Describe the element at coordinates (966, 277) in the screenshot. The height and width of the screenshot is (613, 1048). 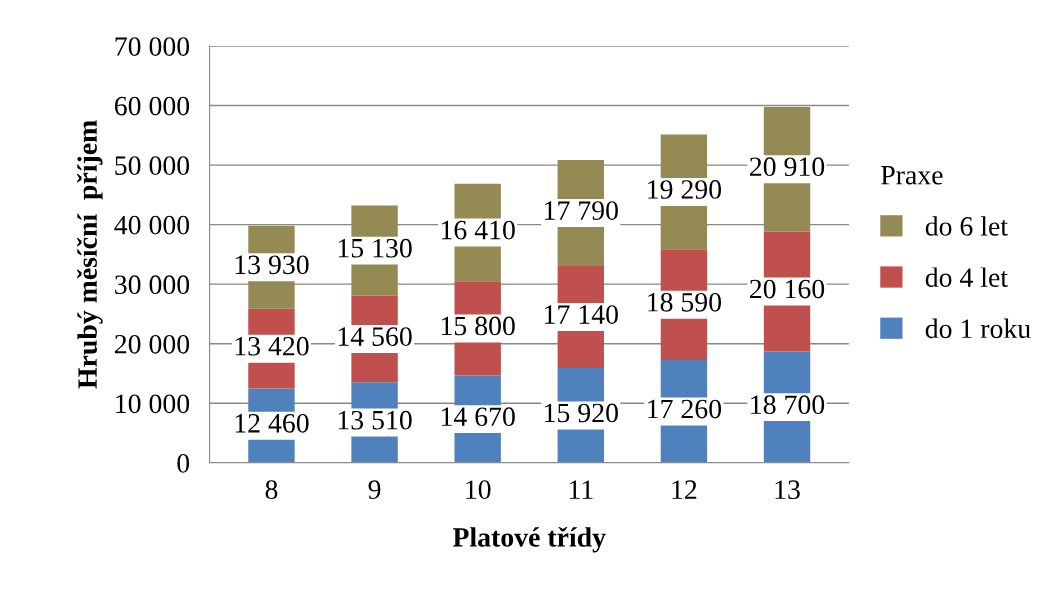
I see `legend-label: do 4 let` at that location.